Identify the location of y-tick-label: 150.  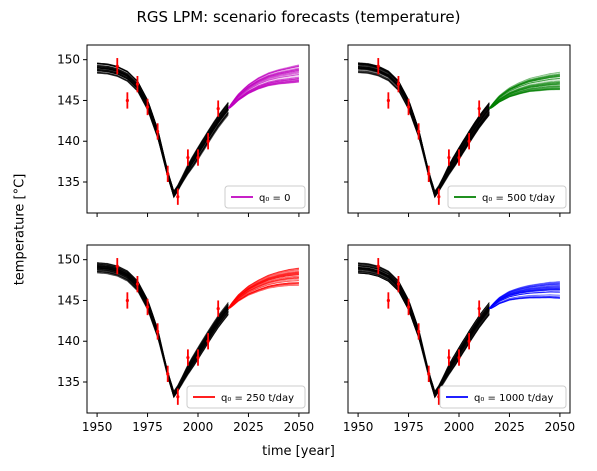
(68, 60).